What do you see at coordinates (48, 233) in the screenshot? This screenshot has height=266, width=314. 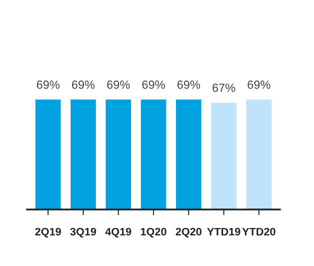 I see `x-tick-label: 2Q19` at bounding box center [48, 233].